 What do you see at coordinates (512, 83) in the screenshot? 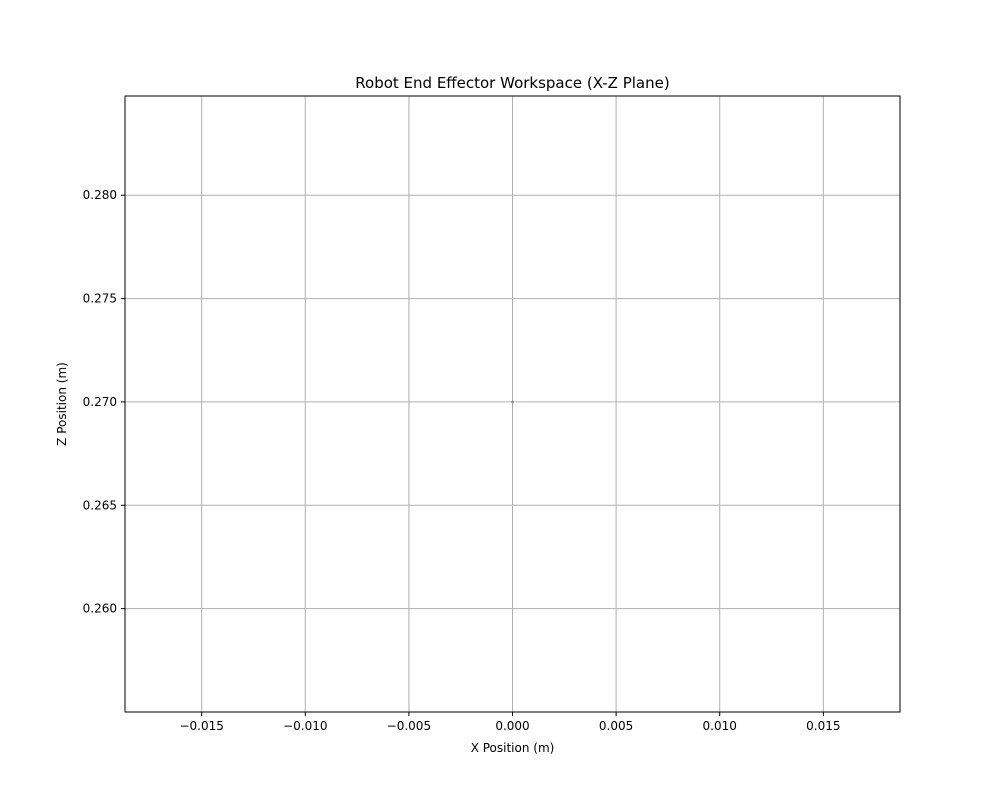
I see `chart-title: Robot End Effector Workspace (X-Z Plane)` at bounding box center [512, 83].